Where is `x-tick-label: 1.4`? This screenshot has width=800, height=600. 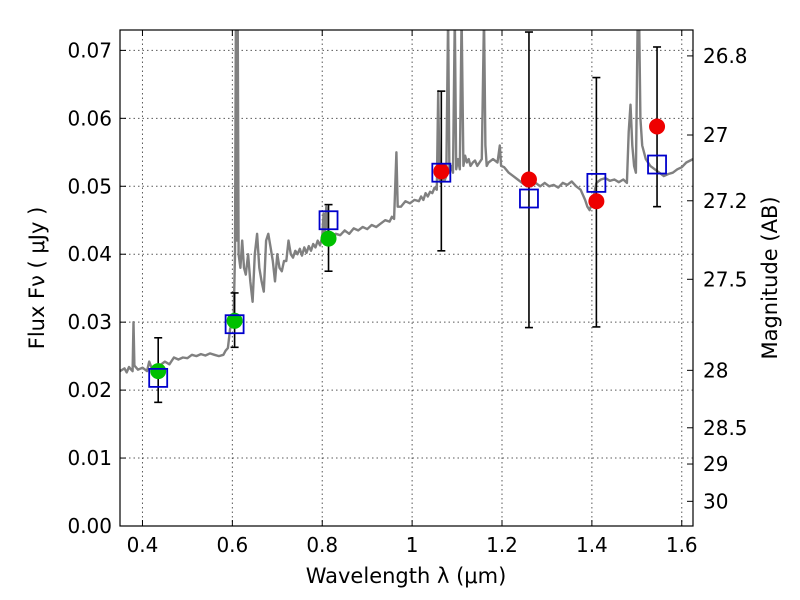
x-tick-label: 1.4 is located at coordinates (592, 545).